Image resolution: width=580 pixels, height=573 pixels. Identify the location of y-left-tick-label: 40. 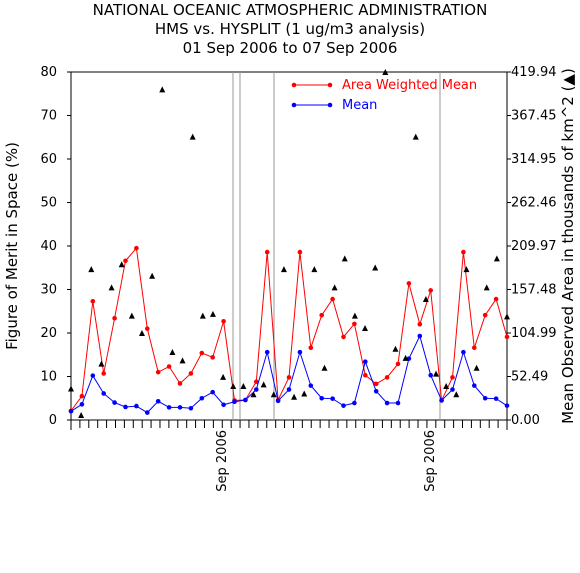
(48, 246).